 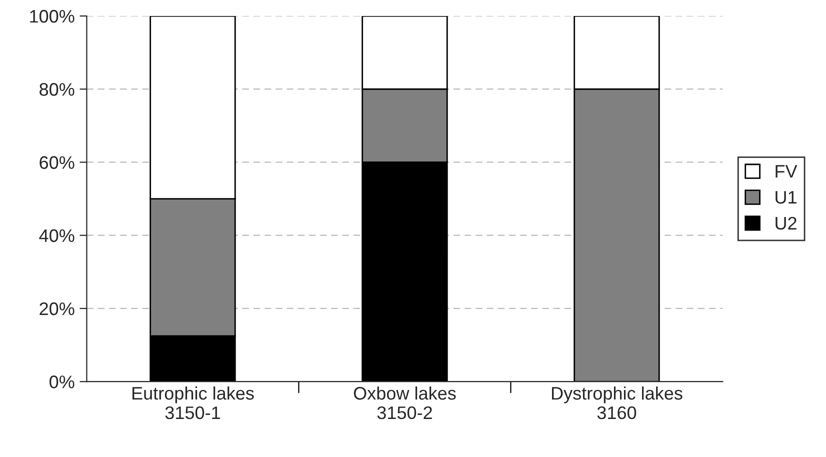 What do you see at coordinates (62, 382) in the screenshot?
I see `y-tick-label: 0%` at bounding box center [62, 382].